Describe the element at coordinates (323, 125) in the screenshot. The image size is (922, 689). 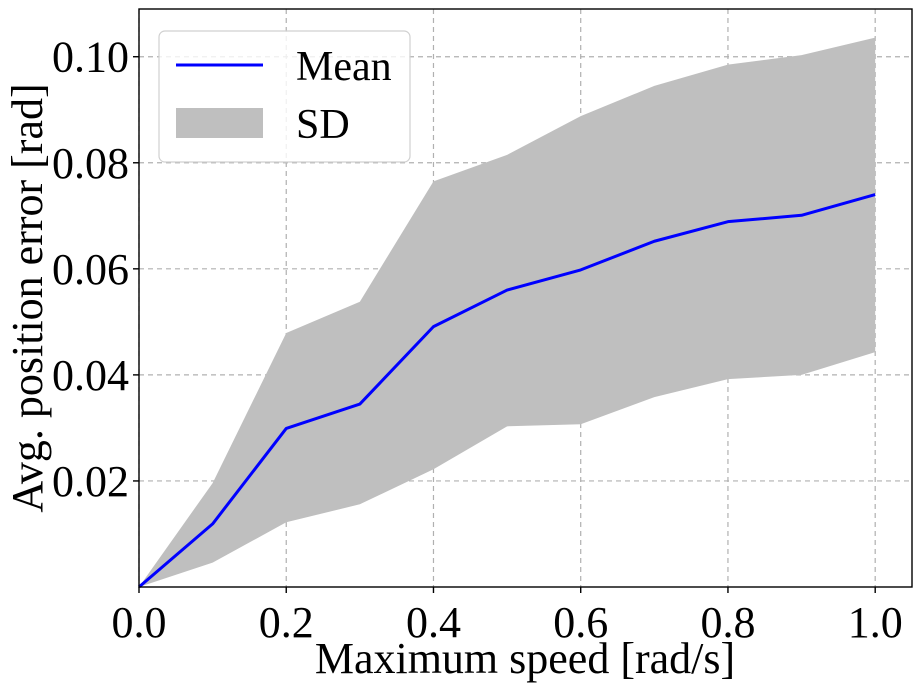
I see `legend-sd-label: SD` at that location.